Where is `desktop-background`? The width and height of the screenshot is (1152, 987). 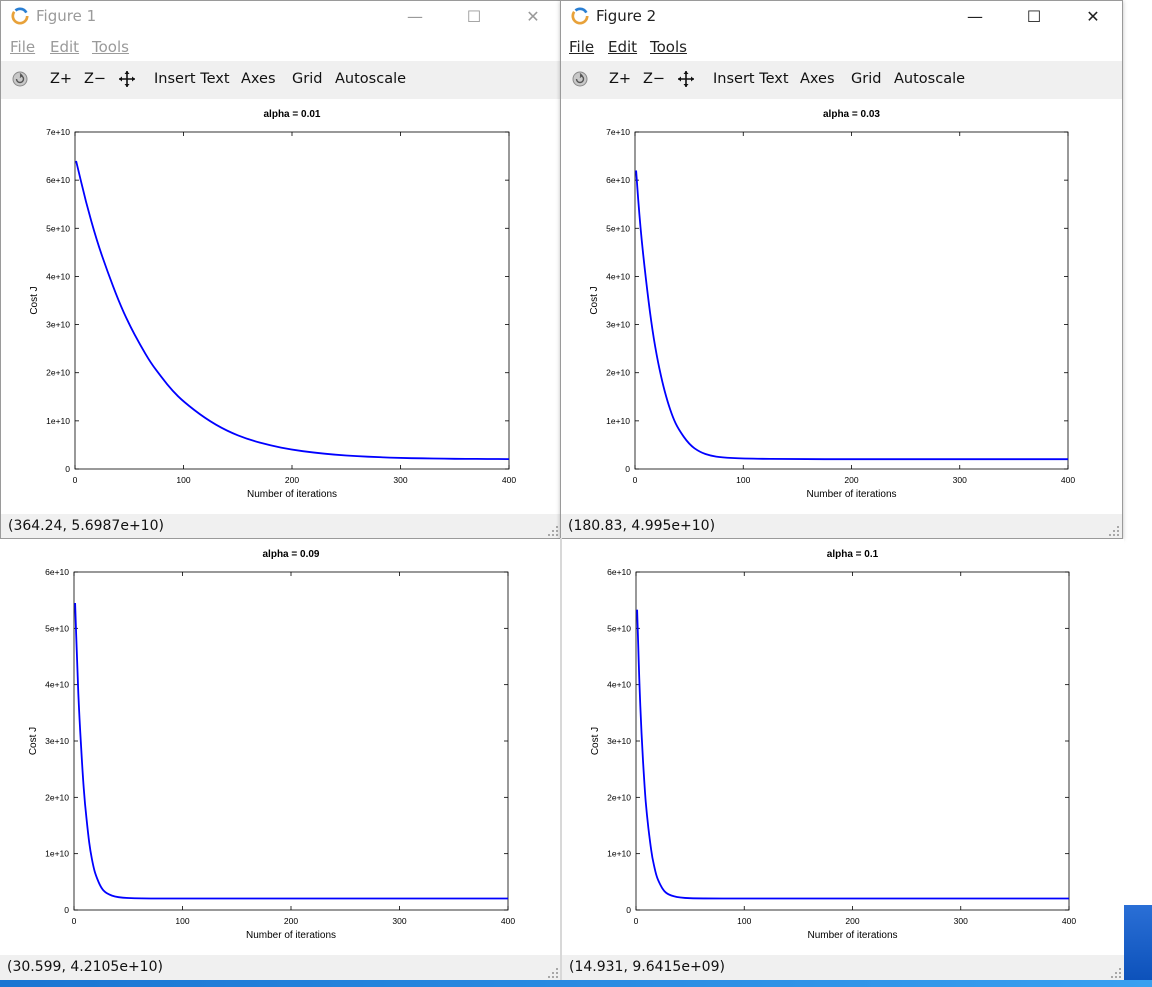
desktop-background is located at coordinates (1138, 493).